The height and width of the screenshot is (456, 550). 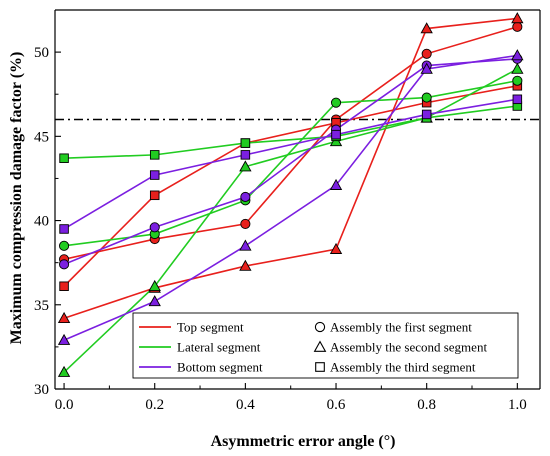 What do you see at coordinates (303, 441) in the screenshot?
I see `x-axis-title: Asymmetric error angle (°)` at bounding box center [303, 441].